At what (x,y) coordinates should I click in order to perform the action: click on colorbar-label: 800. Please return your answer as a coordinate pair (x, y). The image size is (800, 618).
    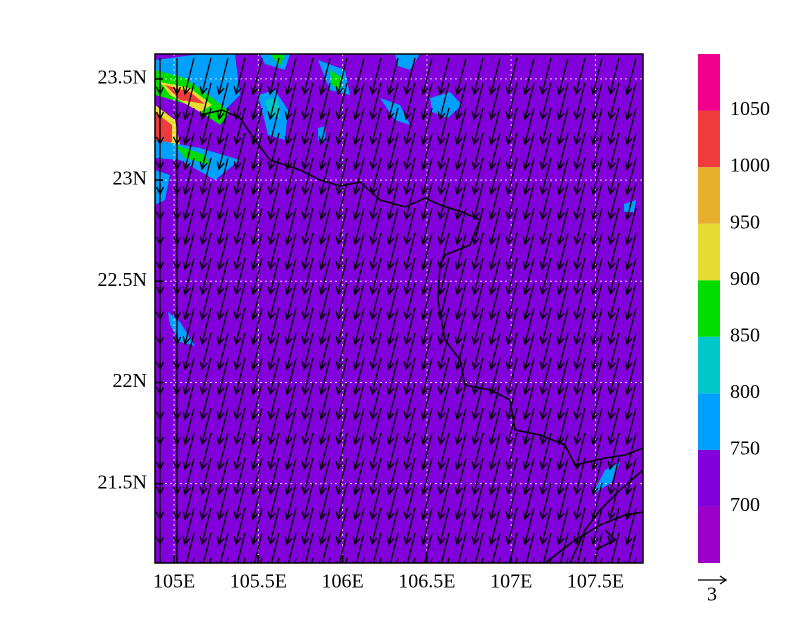
    Looking at the image, I should click on (745, 392).